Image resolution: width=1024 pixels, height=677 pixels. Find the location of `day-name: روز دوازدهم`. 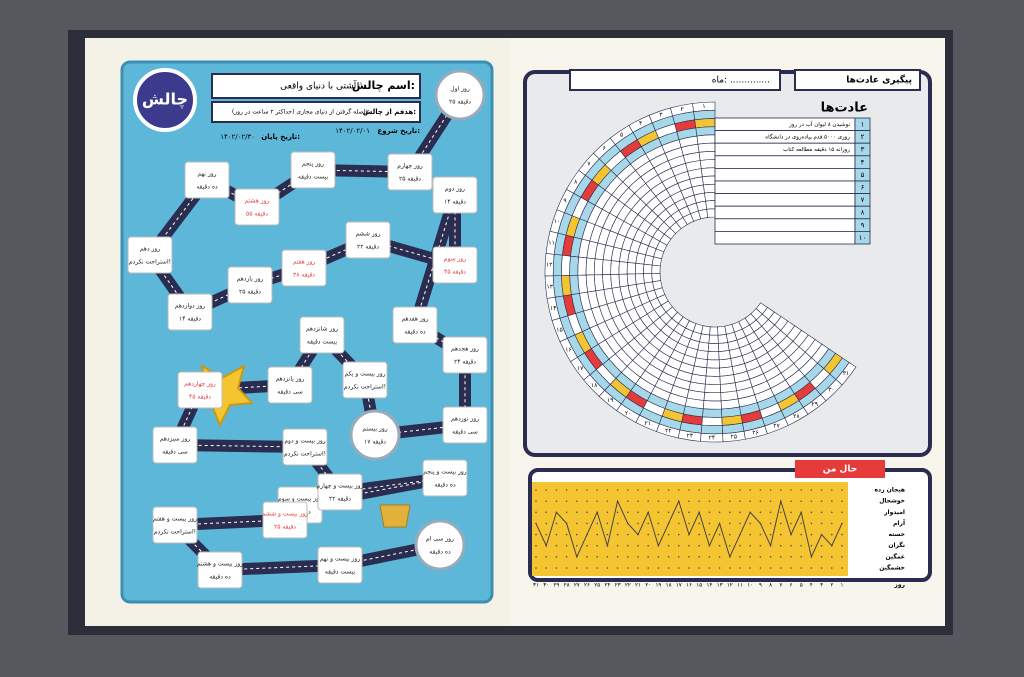

day-name: روز دوازدهم is located at coordinates (190, 306).